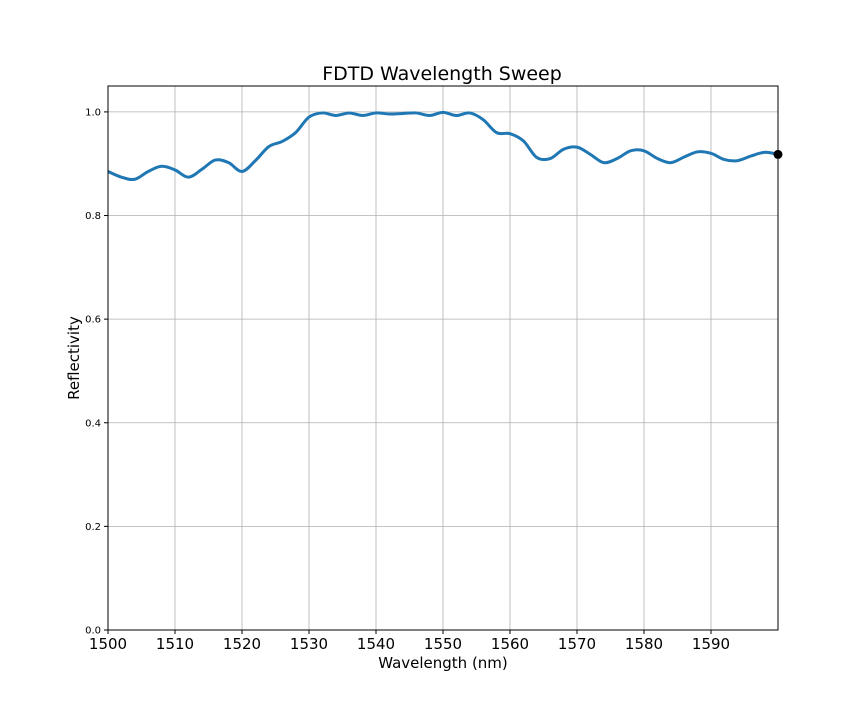  I want to click on x-tick-label: 1590, so click(711, 644).